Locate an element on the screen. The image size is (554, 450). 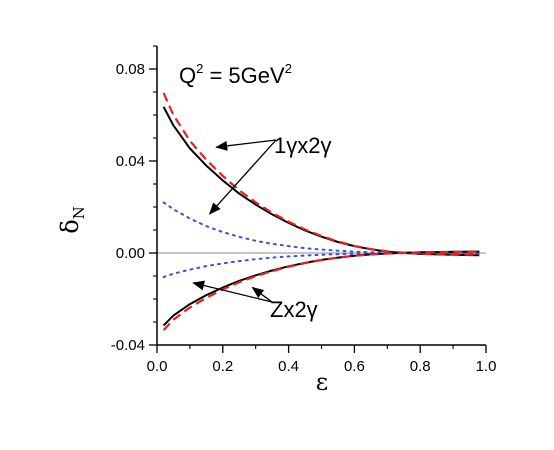
x-tick-label: 1.0 is located at coordinates (486, 366).